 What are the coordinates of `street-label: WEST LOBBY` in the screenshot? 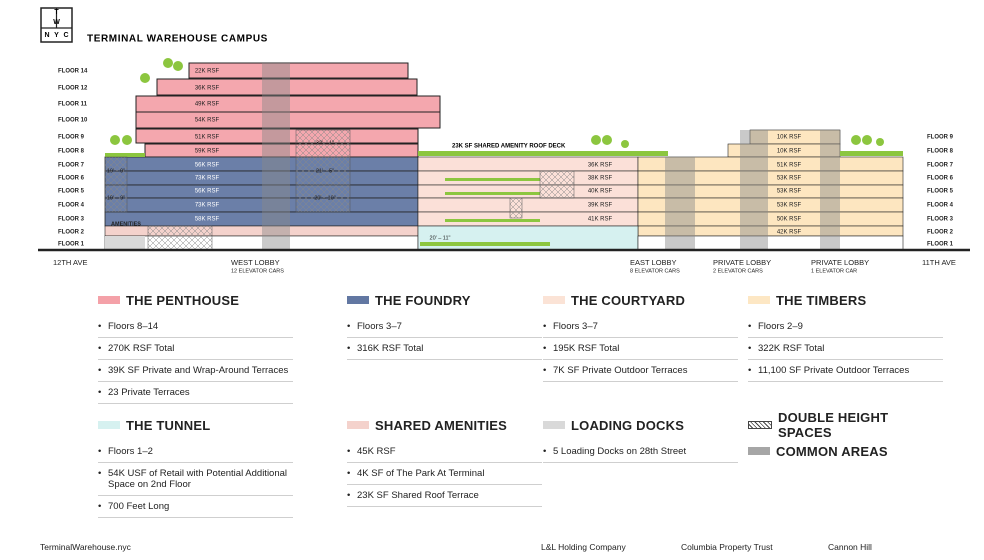 It's located at (255, 262).